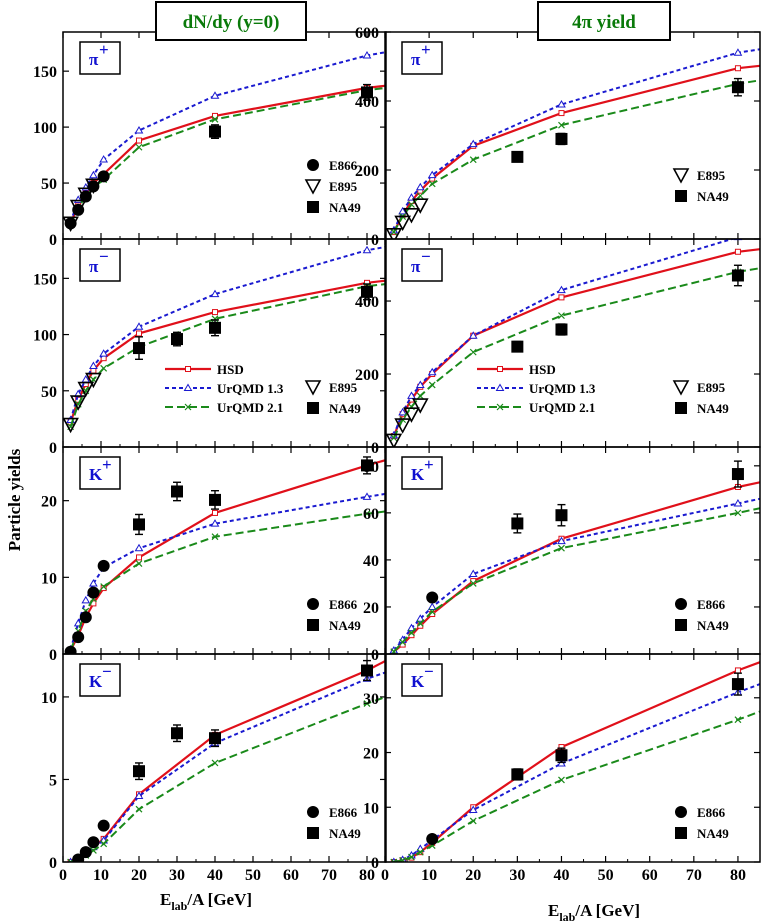 Image resolution: width=763 pixels, height=924 pixels. Describe the element at coordinates (367, 102) in the screenshot. I see `y-tick-label: 400` at that location.